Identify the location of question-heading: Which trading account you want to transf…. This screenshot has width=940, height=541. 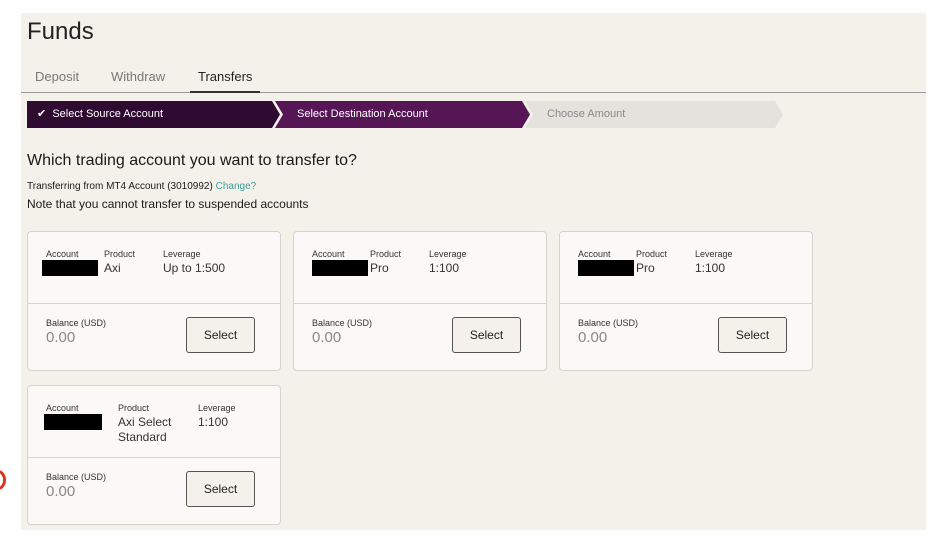
(192, 160).